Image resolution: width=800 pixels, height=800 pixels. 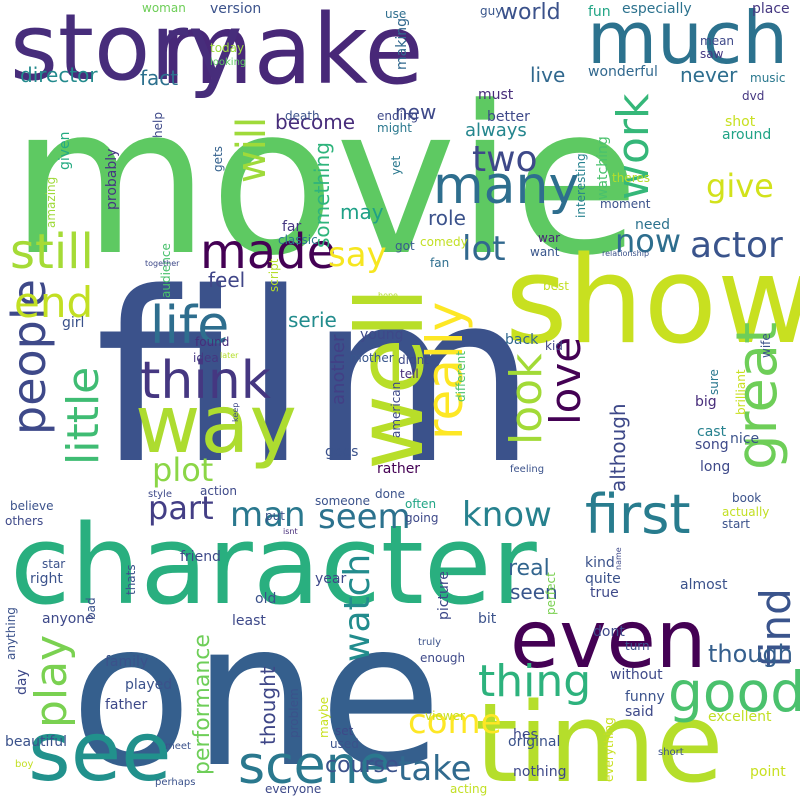 What do you see at coordinates (648, 241) in the screenshot?
I see `word-now: now` at bounding box center [648, 241].